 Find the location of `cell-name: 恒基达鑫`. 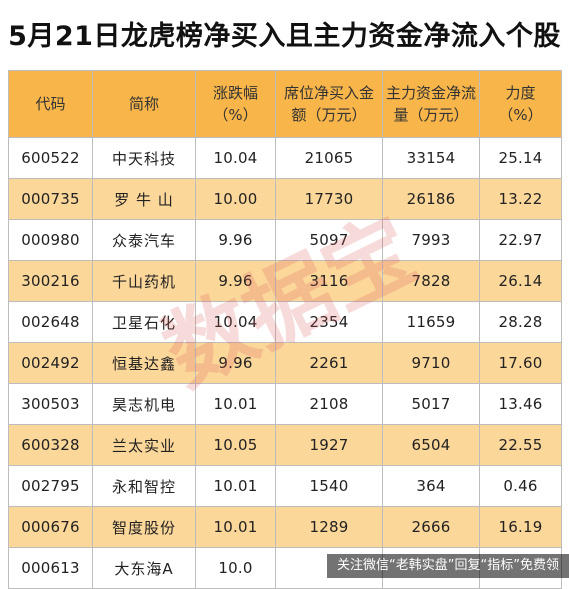

cell-name: 恒基达鑫 is located at coordinates (144, 363).